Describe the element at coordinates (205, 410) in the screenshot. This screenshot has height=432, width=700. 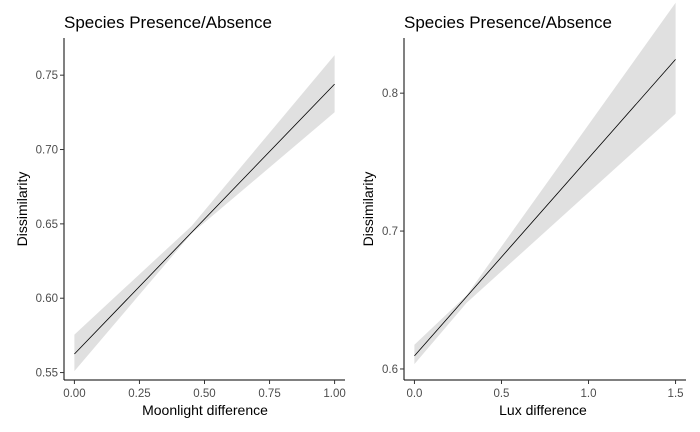
I see `x-axis-title: Moonlight difference` at that location.